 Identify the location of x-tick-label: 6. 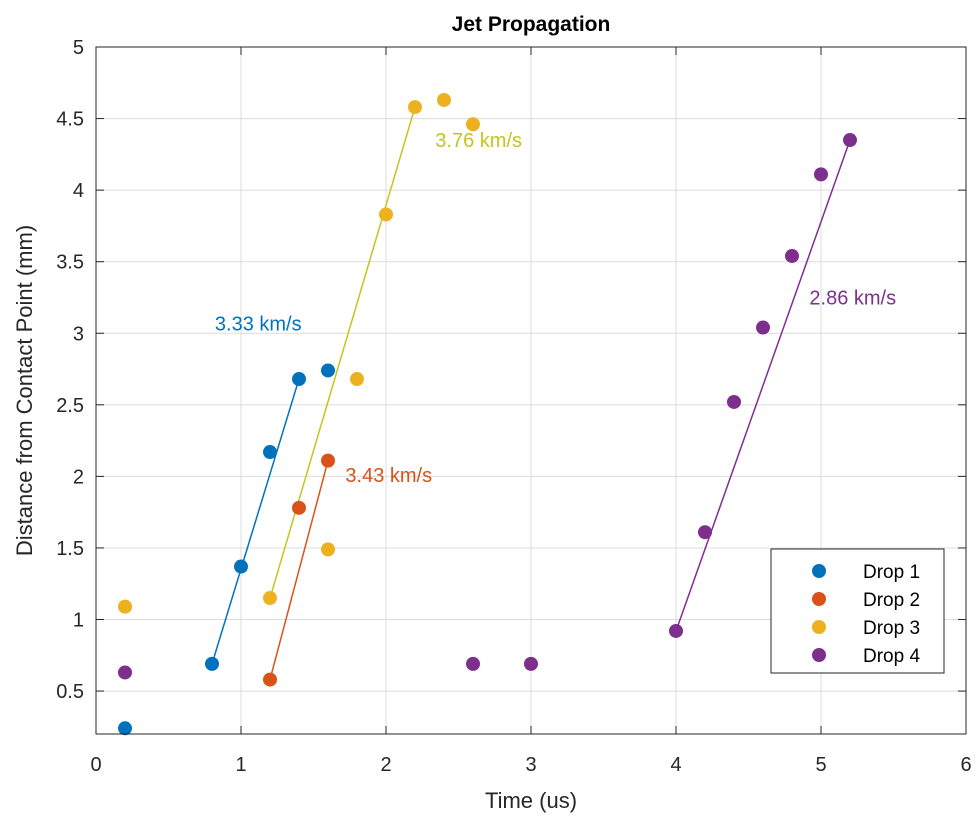
(965, 765).